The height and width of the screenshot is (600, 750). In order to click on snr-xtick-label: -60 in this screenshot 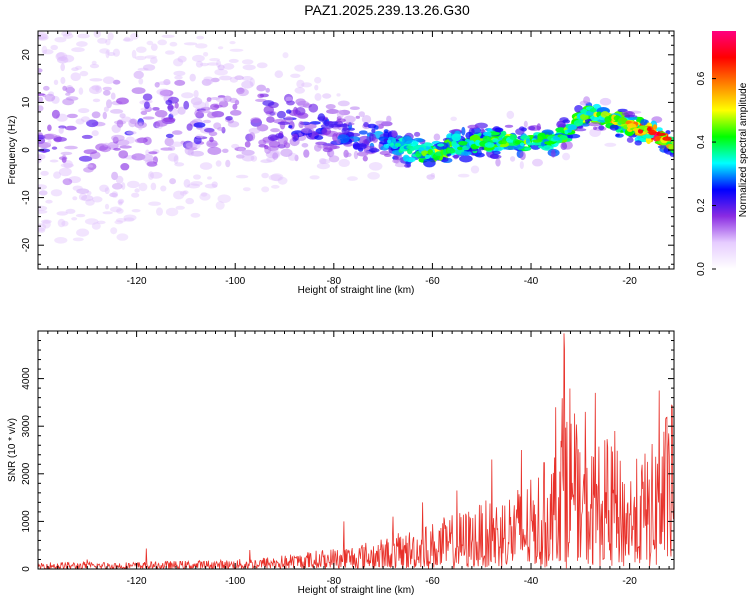, I will do `click(432, 581)`.